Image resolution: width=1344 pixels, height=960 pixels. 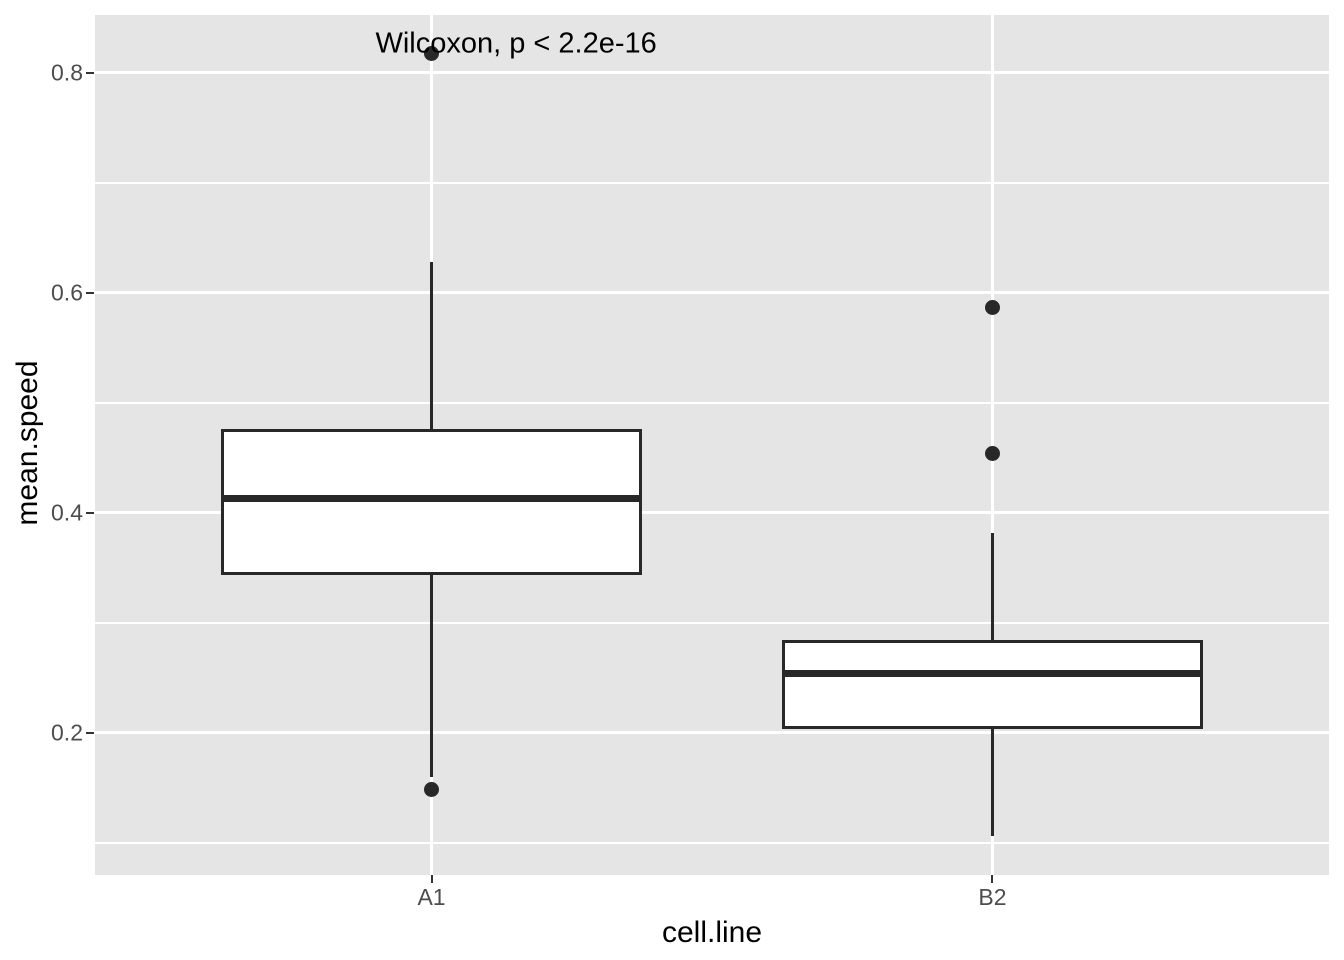 What do you see at coordinates (431, 675) in the screenshot?
I see `lower-whisker-A1` at bounding box center [431, 675].